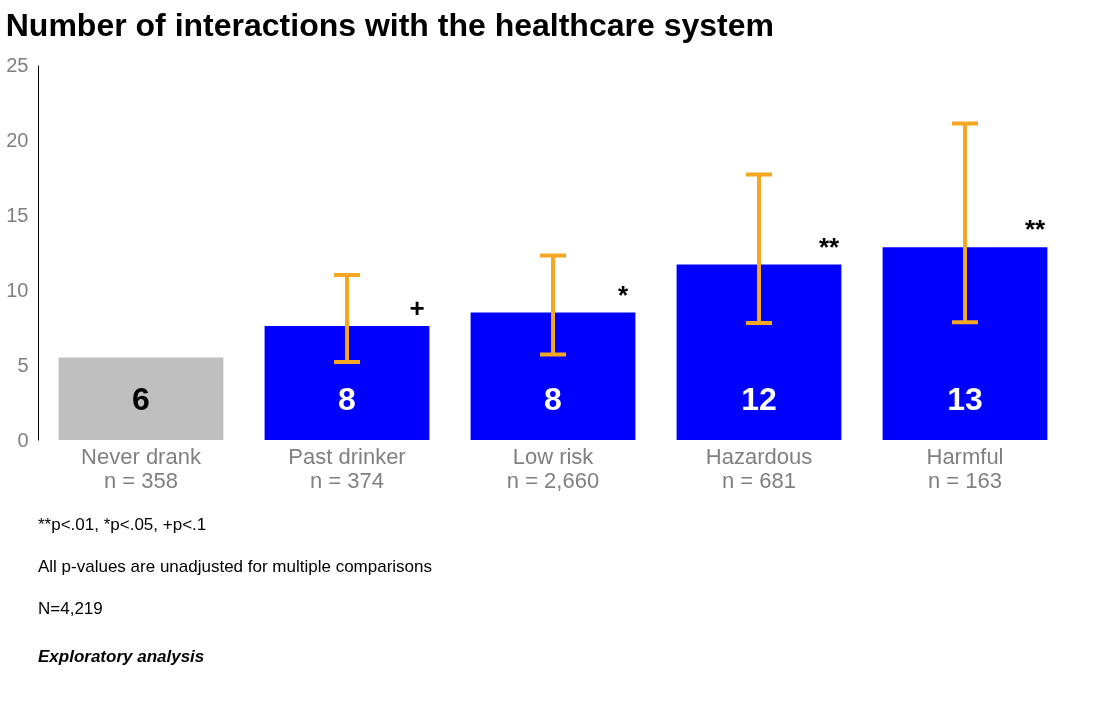  I want to click on y-tick-label: 15, so click(17, 214).